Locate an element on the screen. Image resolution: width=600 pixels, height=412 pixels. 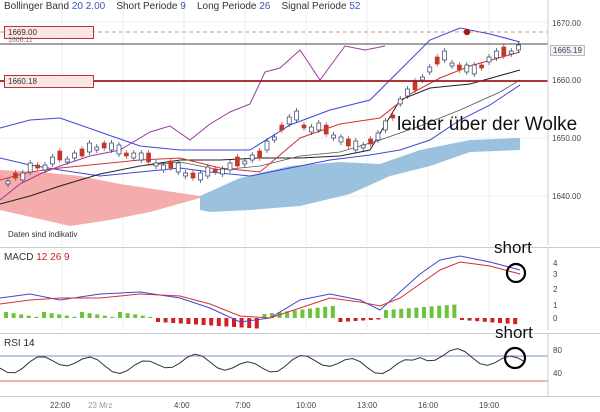
bollinger-deviation: 2.00 is located at coordinates (95, 6).